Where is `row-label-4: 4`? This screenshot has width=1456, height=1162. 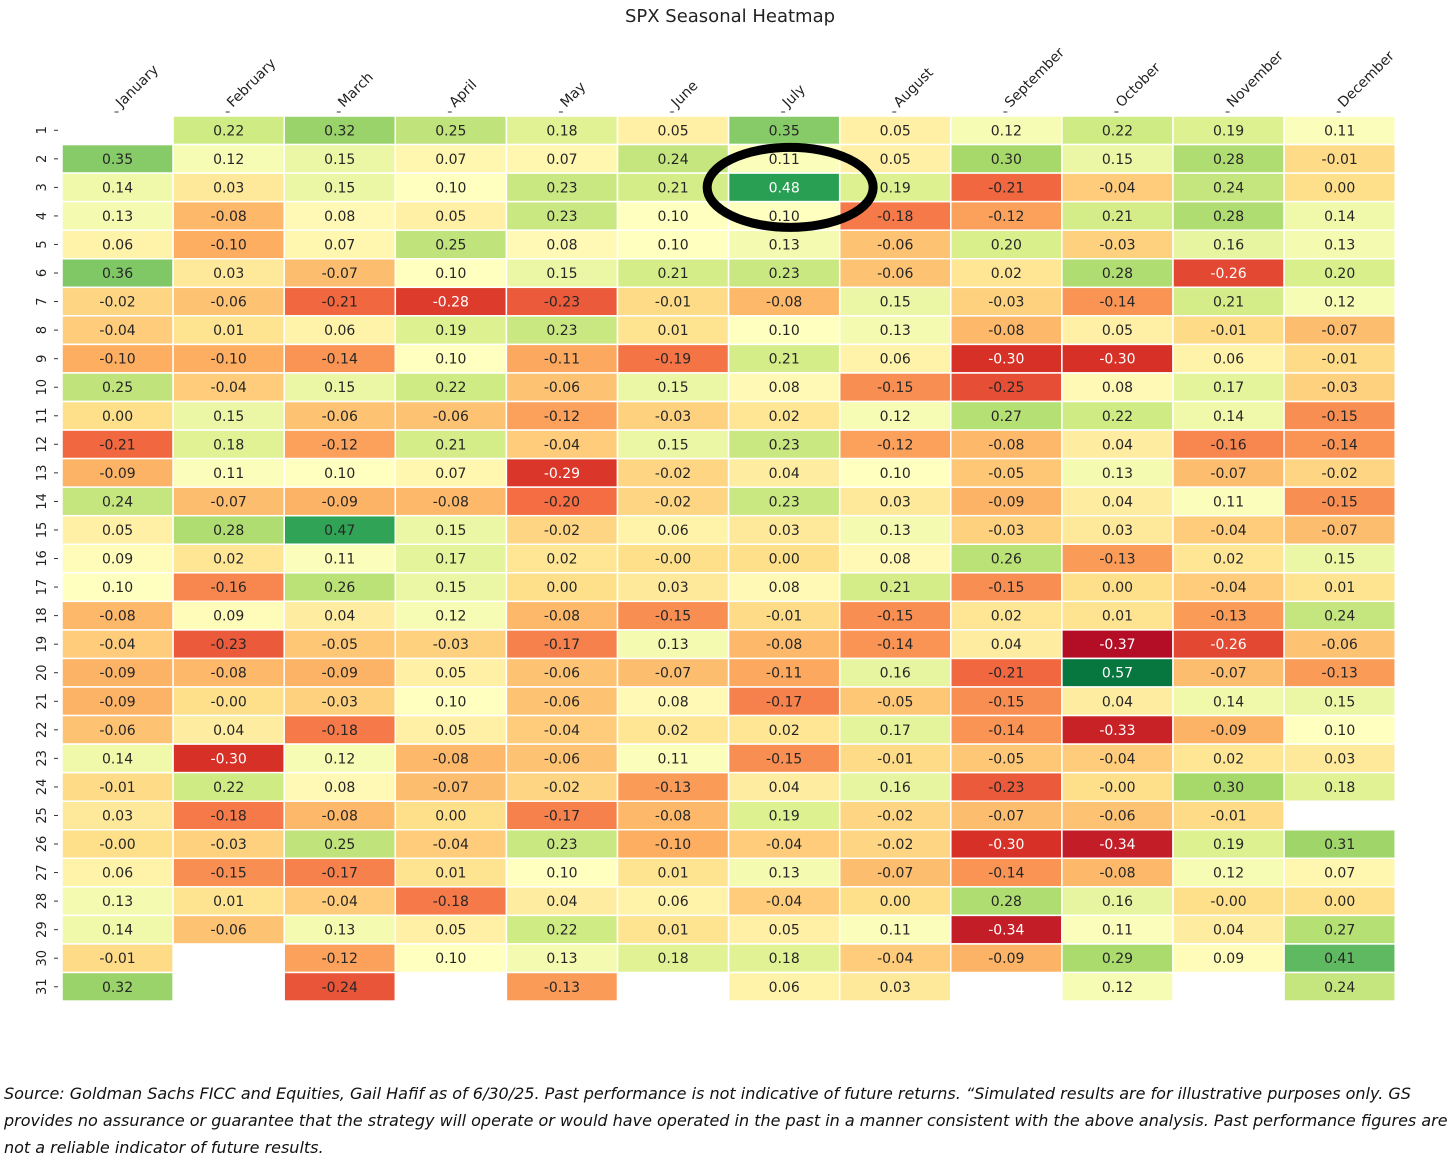 row-label-4: 4 is located at coordinates (42, 216).